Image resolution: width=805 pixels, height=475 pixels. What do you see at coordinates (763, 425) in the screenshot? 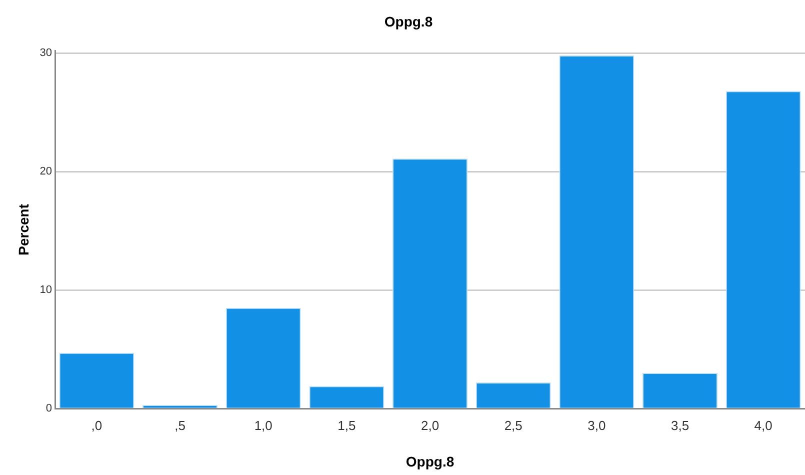
I see `x-tick-label: 4,0` at bounding box center [763, 425].